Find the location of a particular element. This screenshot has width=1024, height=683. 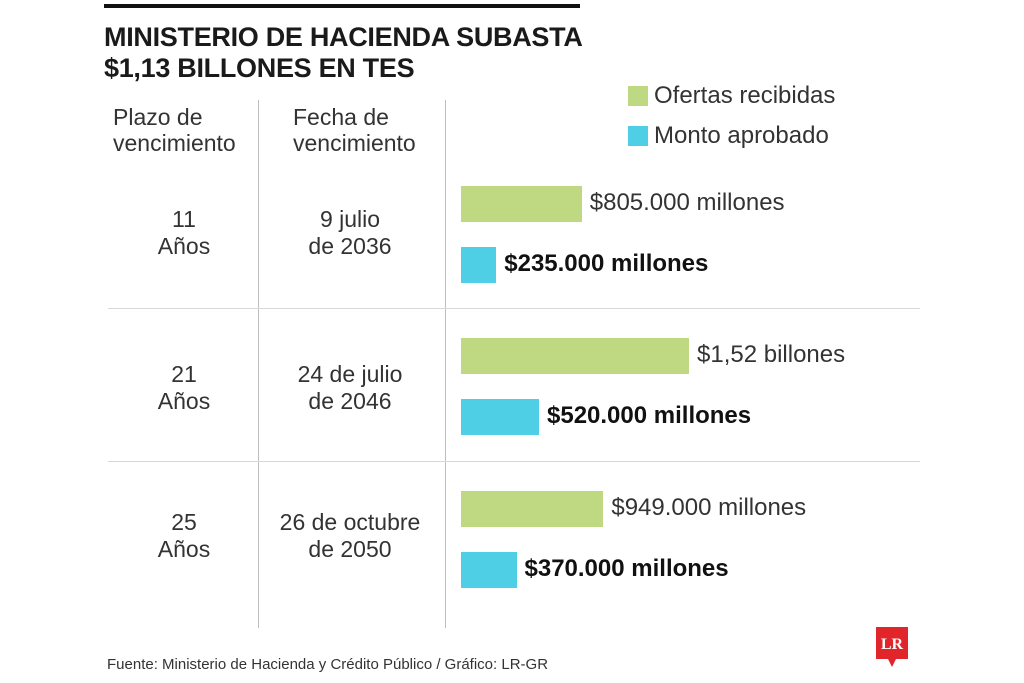

plazo-cell: 25 Años is located at coordinates (184, 536).